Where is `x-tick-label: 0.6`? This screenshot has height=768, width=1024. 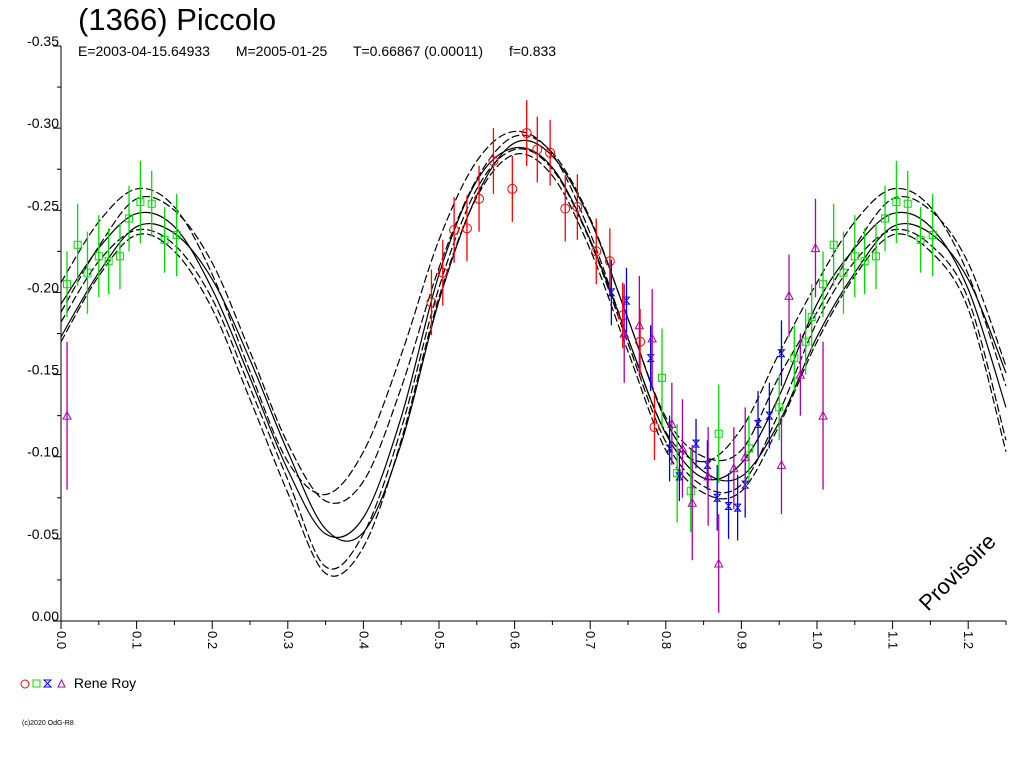 x-tick-label: 0.6 is located at coordinates (515, 640).